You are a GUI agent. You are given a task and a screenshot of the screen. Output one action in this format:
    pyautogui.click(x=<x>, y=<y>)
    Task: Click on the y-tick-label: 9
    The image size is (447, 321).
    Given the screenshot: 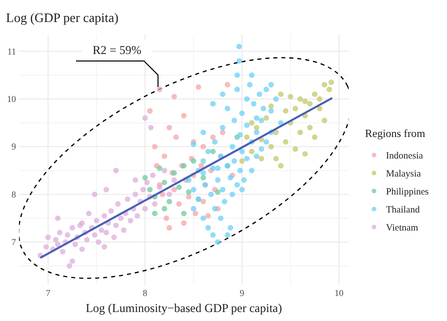 What is the action you would take?
    pyautogui.click(x=14, y=147)
    